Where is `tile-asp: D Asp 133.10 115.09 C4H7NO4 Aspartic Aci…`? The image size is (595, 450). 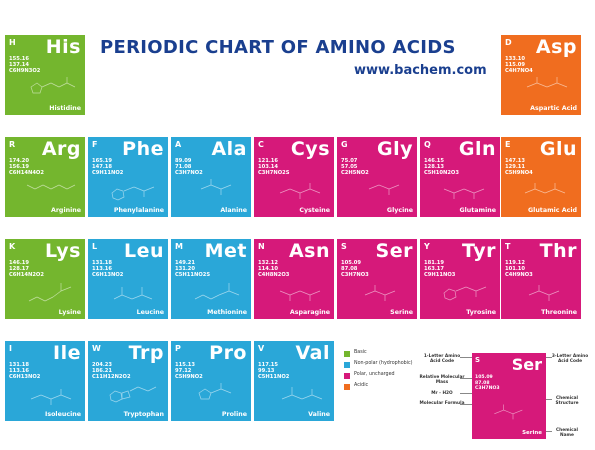 tile-asp: D Asp 133.10 115.09 C4H7NO4 Aspartic Aci… is located at coordinates (541, 75).